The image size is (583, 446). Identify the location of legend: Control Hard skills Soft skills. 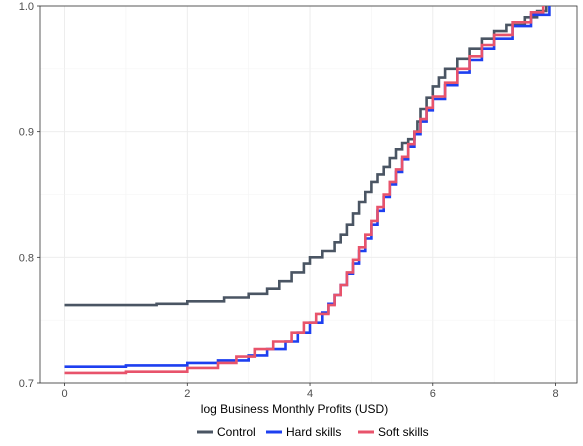
(313, 432).